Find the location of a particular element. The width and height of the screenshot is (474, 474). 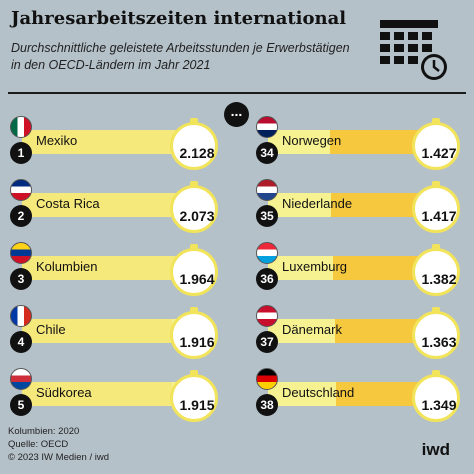

stopwatch-face: 1.427 is located at coordinates (436, 146).